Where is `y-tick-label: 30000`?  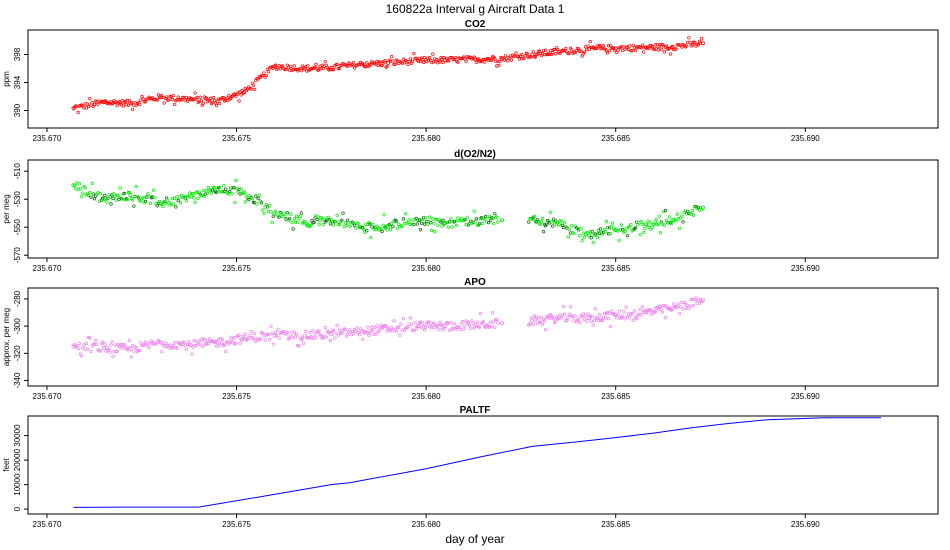
y-tick-label: 30000 is located at coordinates (17, 435).